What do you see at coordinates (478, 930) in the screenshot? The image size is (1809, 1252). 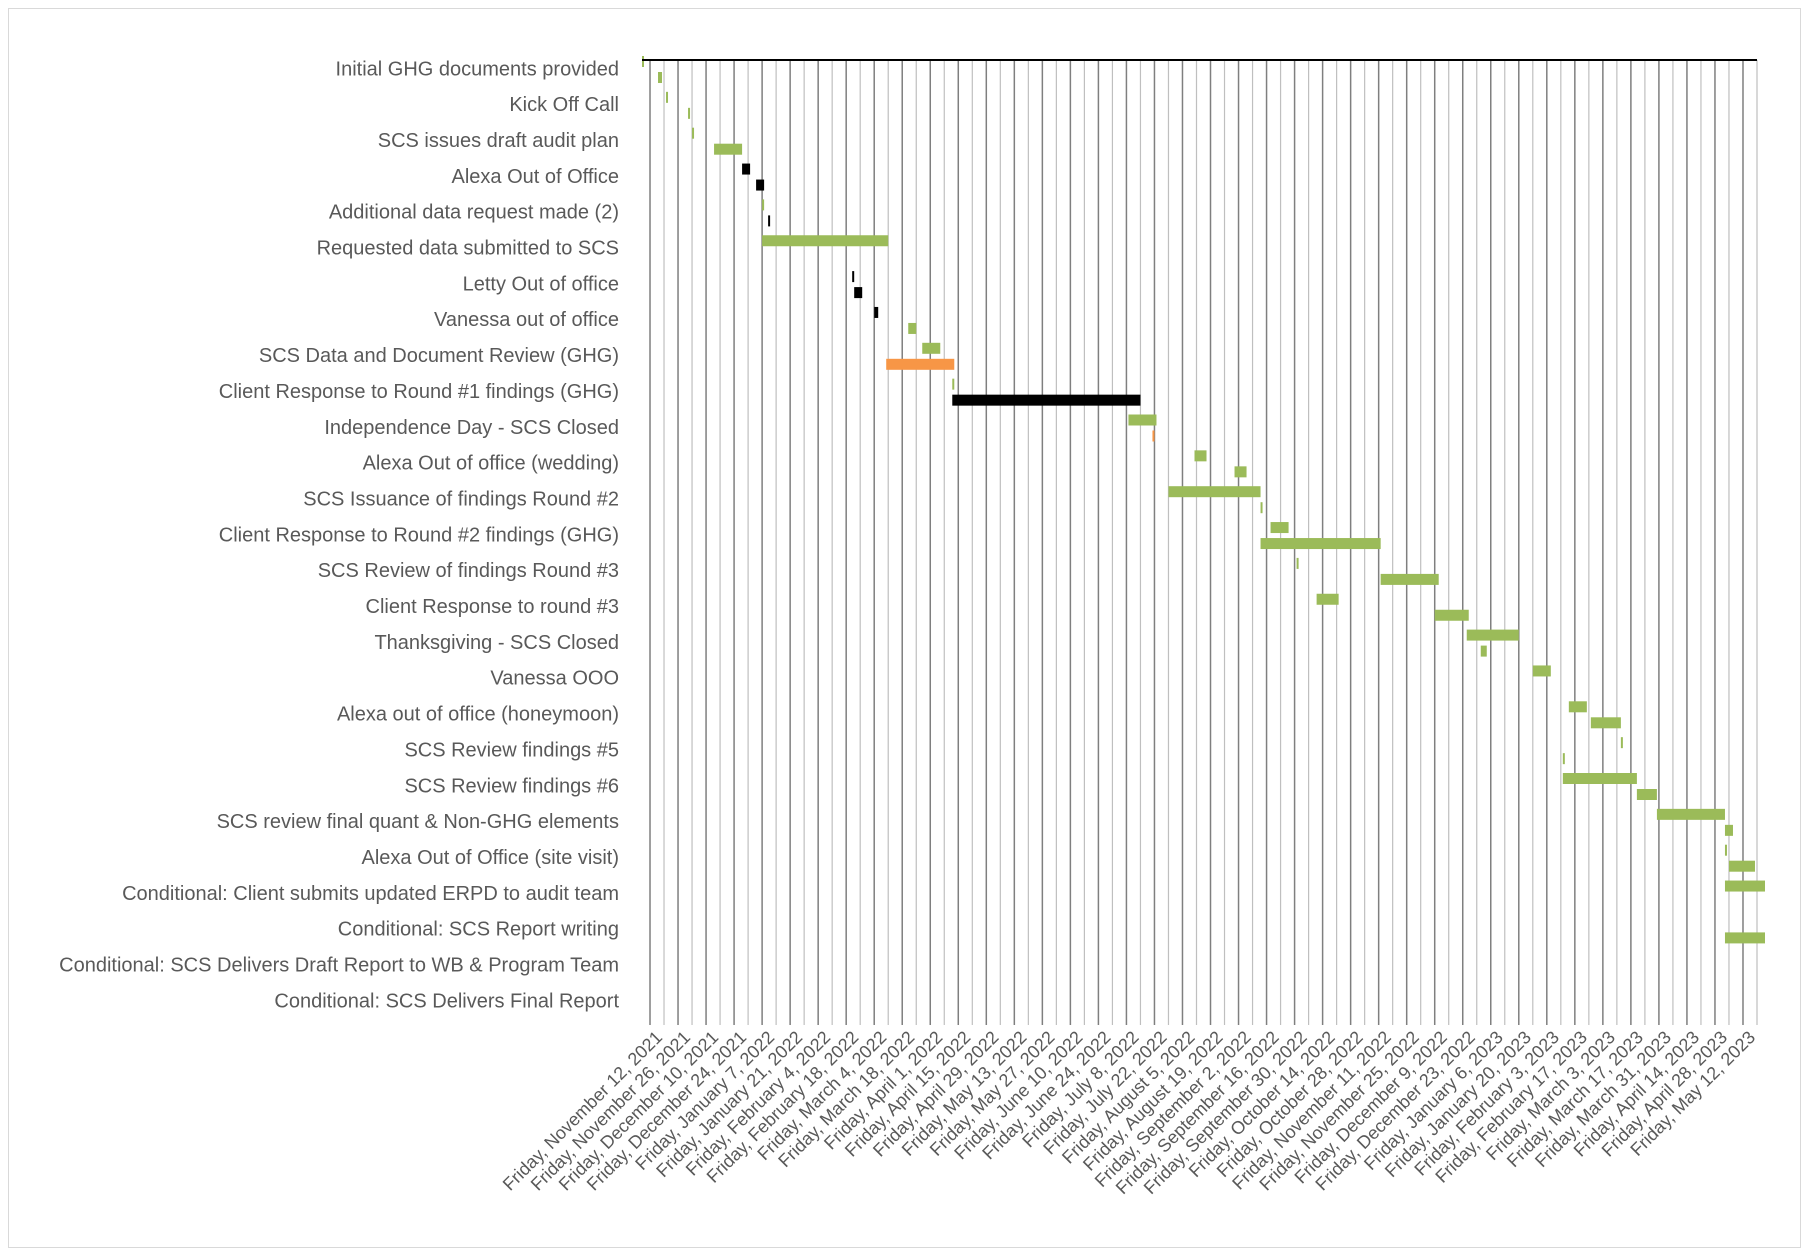 I see `task-label: Conditional: SCS Report writing` at bounding box center [478, 930].